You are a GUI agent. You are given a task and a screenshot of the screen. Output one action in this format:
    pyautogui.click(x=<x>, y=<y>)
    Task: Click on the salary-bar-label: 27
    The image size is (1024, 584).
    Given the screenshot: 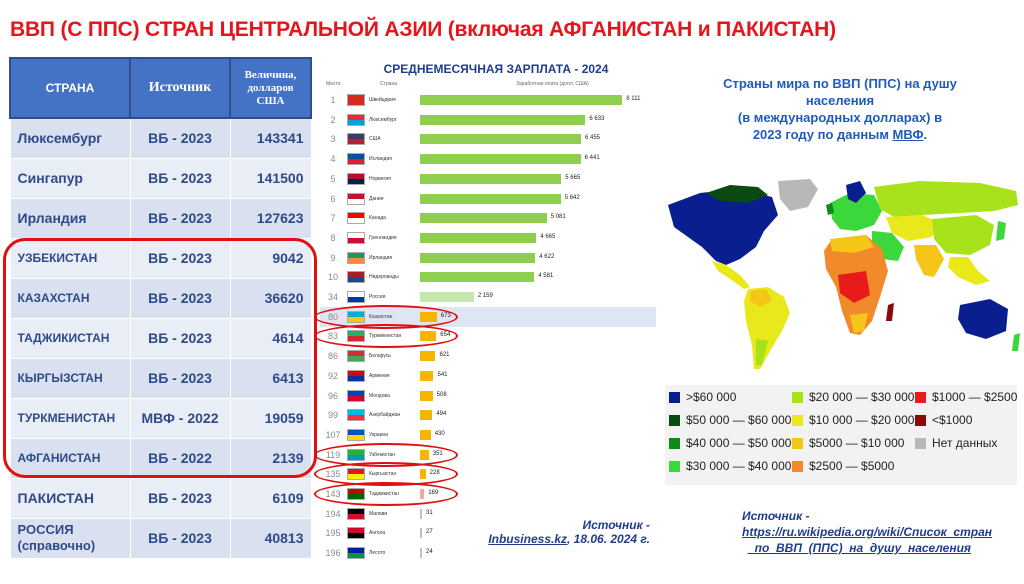 What is the action you would take?
    pyautogui.click(x=429, y=532)
    